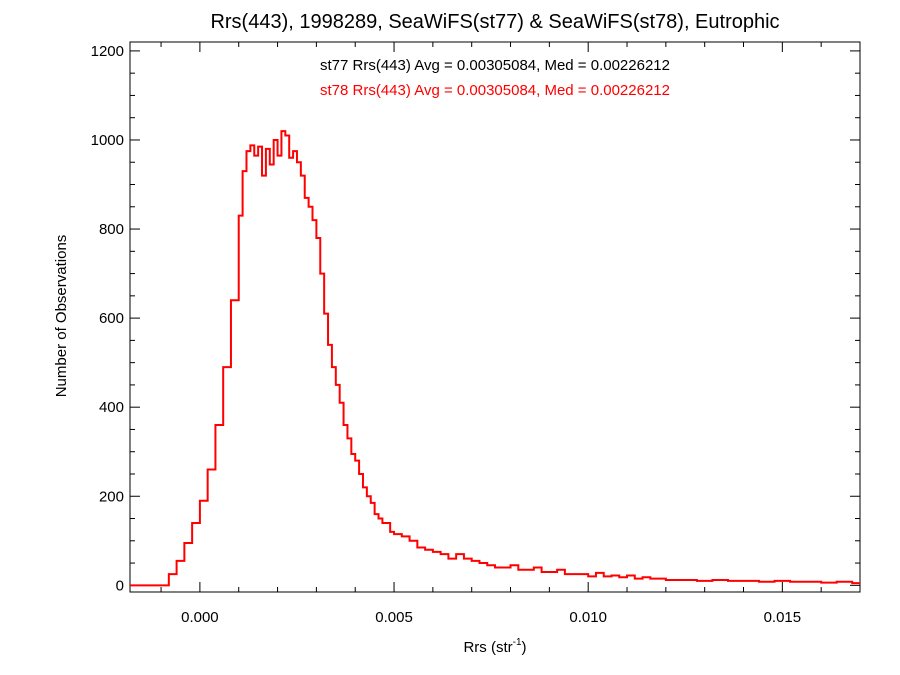 The width and height of the screenshot is (900, 675). Describe the element at coordinates (111, 407) in the screenshot. I see `y-tick-label: 400` at that location.